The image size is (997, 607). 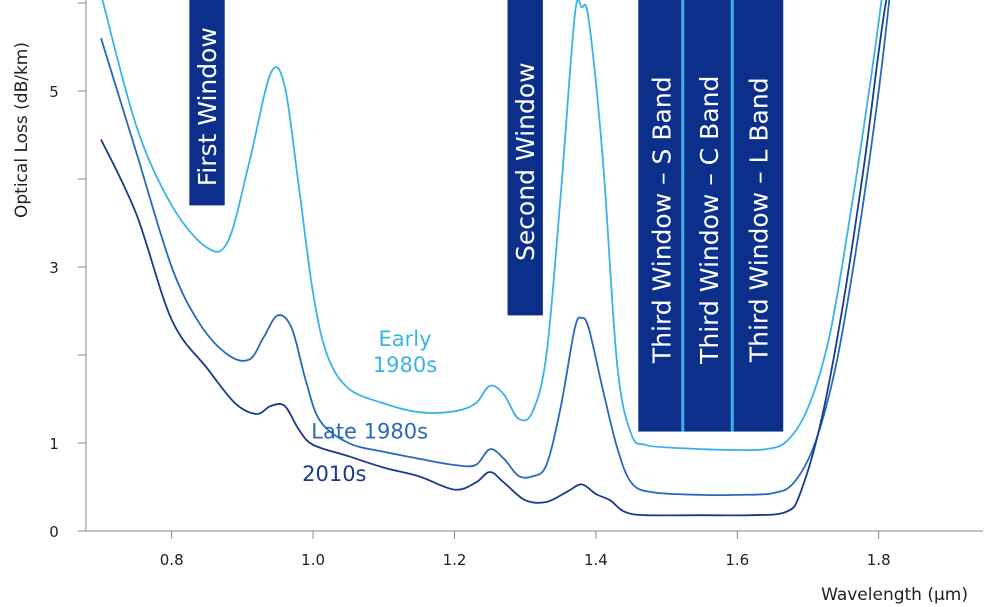 I want to click on band-label: Second Window, so click(x=525, y=161).